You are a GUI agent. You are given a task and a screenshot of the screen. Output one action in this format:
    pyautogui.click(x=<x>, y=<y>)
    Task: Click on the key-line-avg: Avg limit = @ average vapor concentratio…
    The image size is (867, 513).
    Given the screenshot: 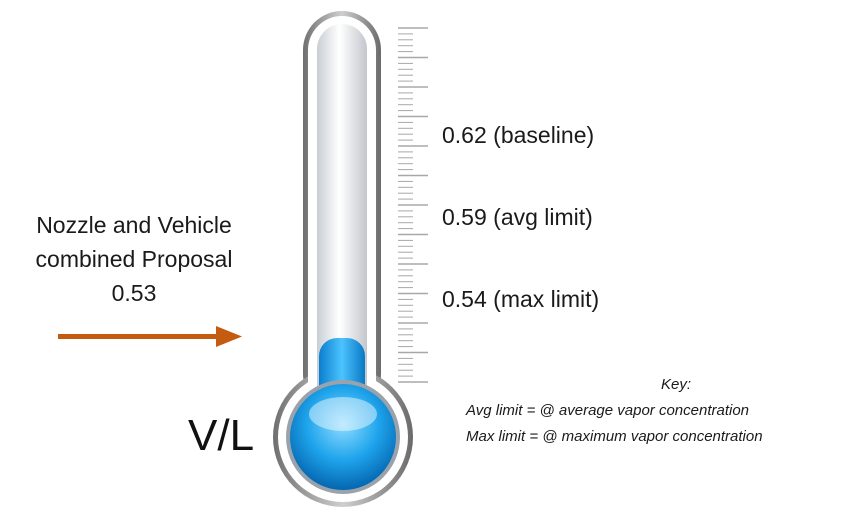 What is the action you would take?
    pyautogui.click(x=608, y=410)
    